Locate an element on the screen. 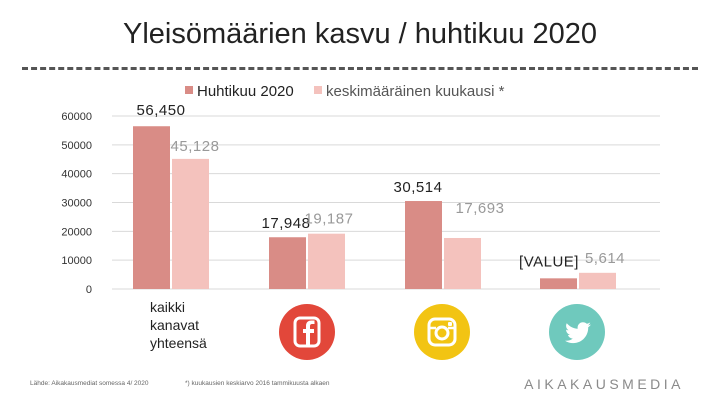  twitter-icon is located at coordinates (577, 332).